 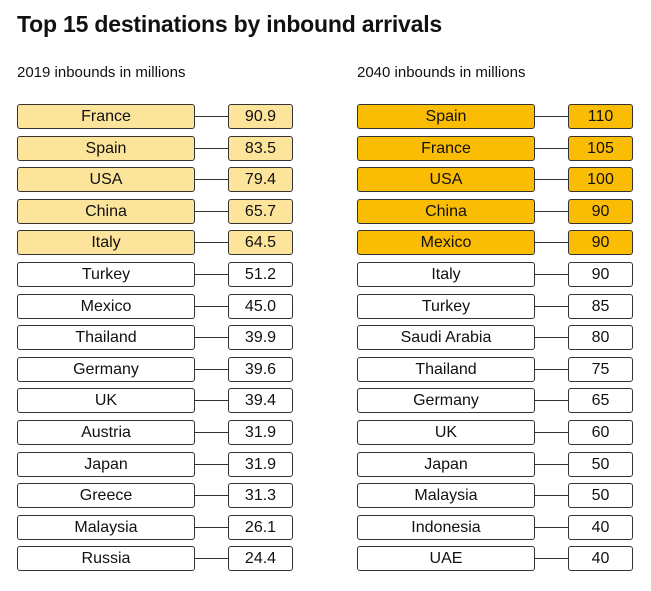 I want to click on table-row-2040: USA 100, so click(x=495, y=179).